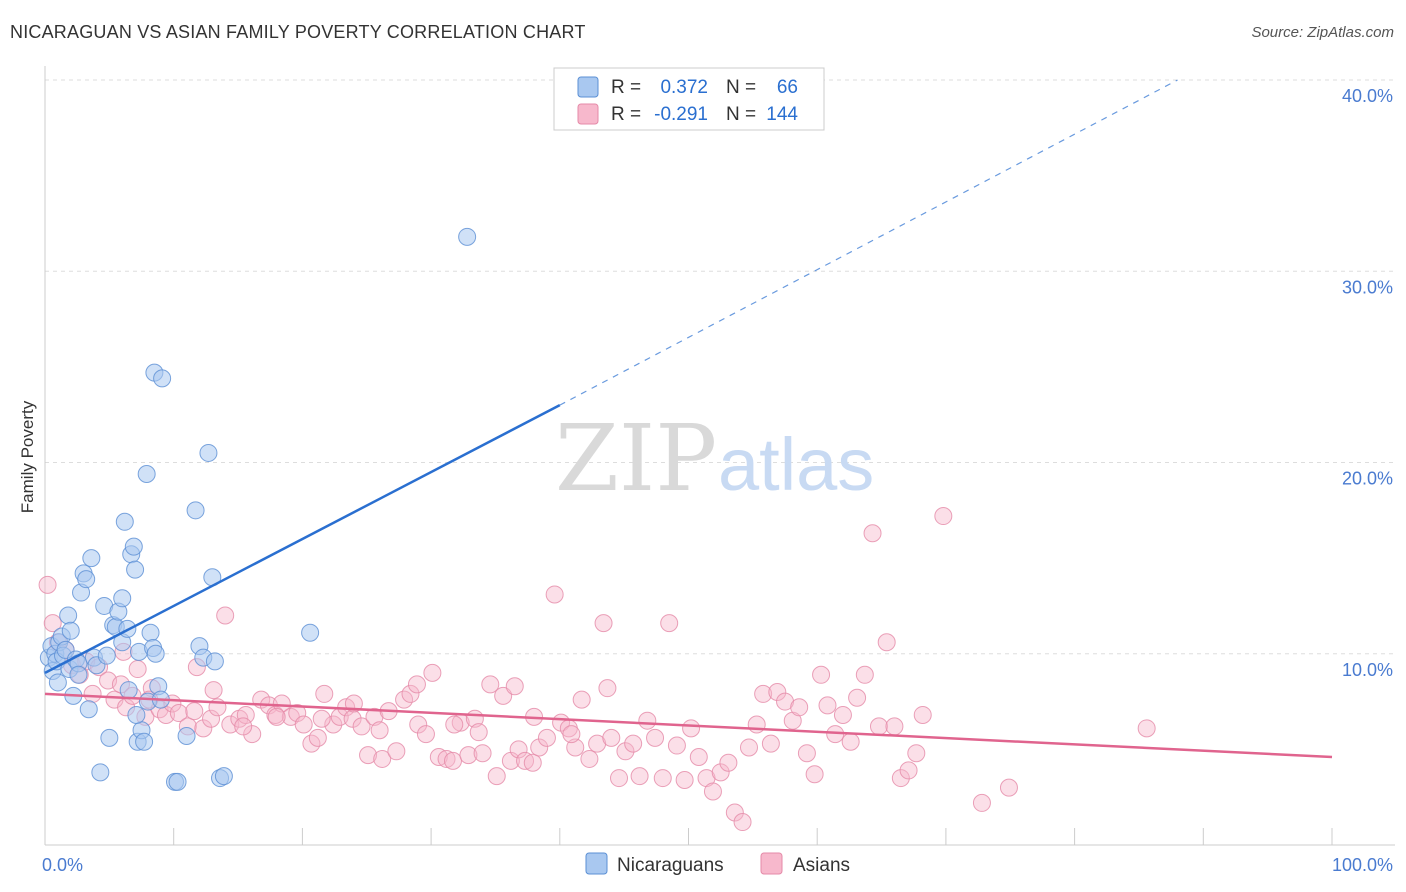 The image size is (1406, 892). Describe the element at coordinates (1367, 287) in the screenshot. I see `y-tick-label-2: 30.0%` at that location.